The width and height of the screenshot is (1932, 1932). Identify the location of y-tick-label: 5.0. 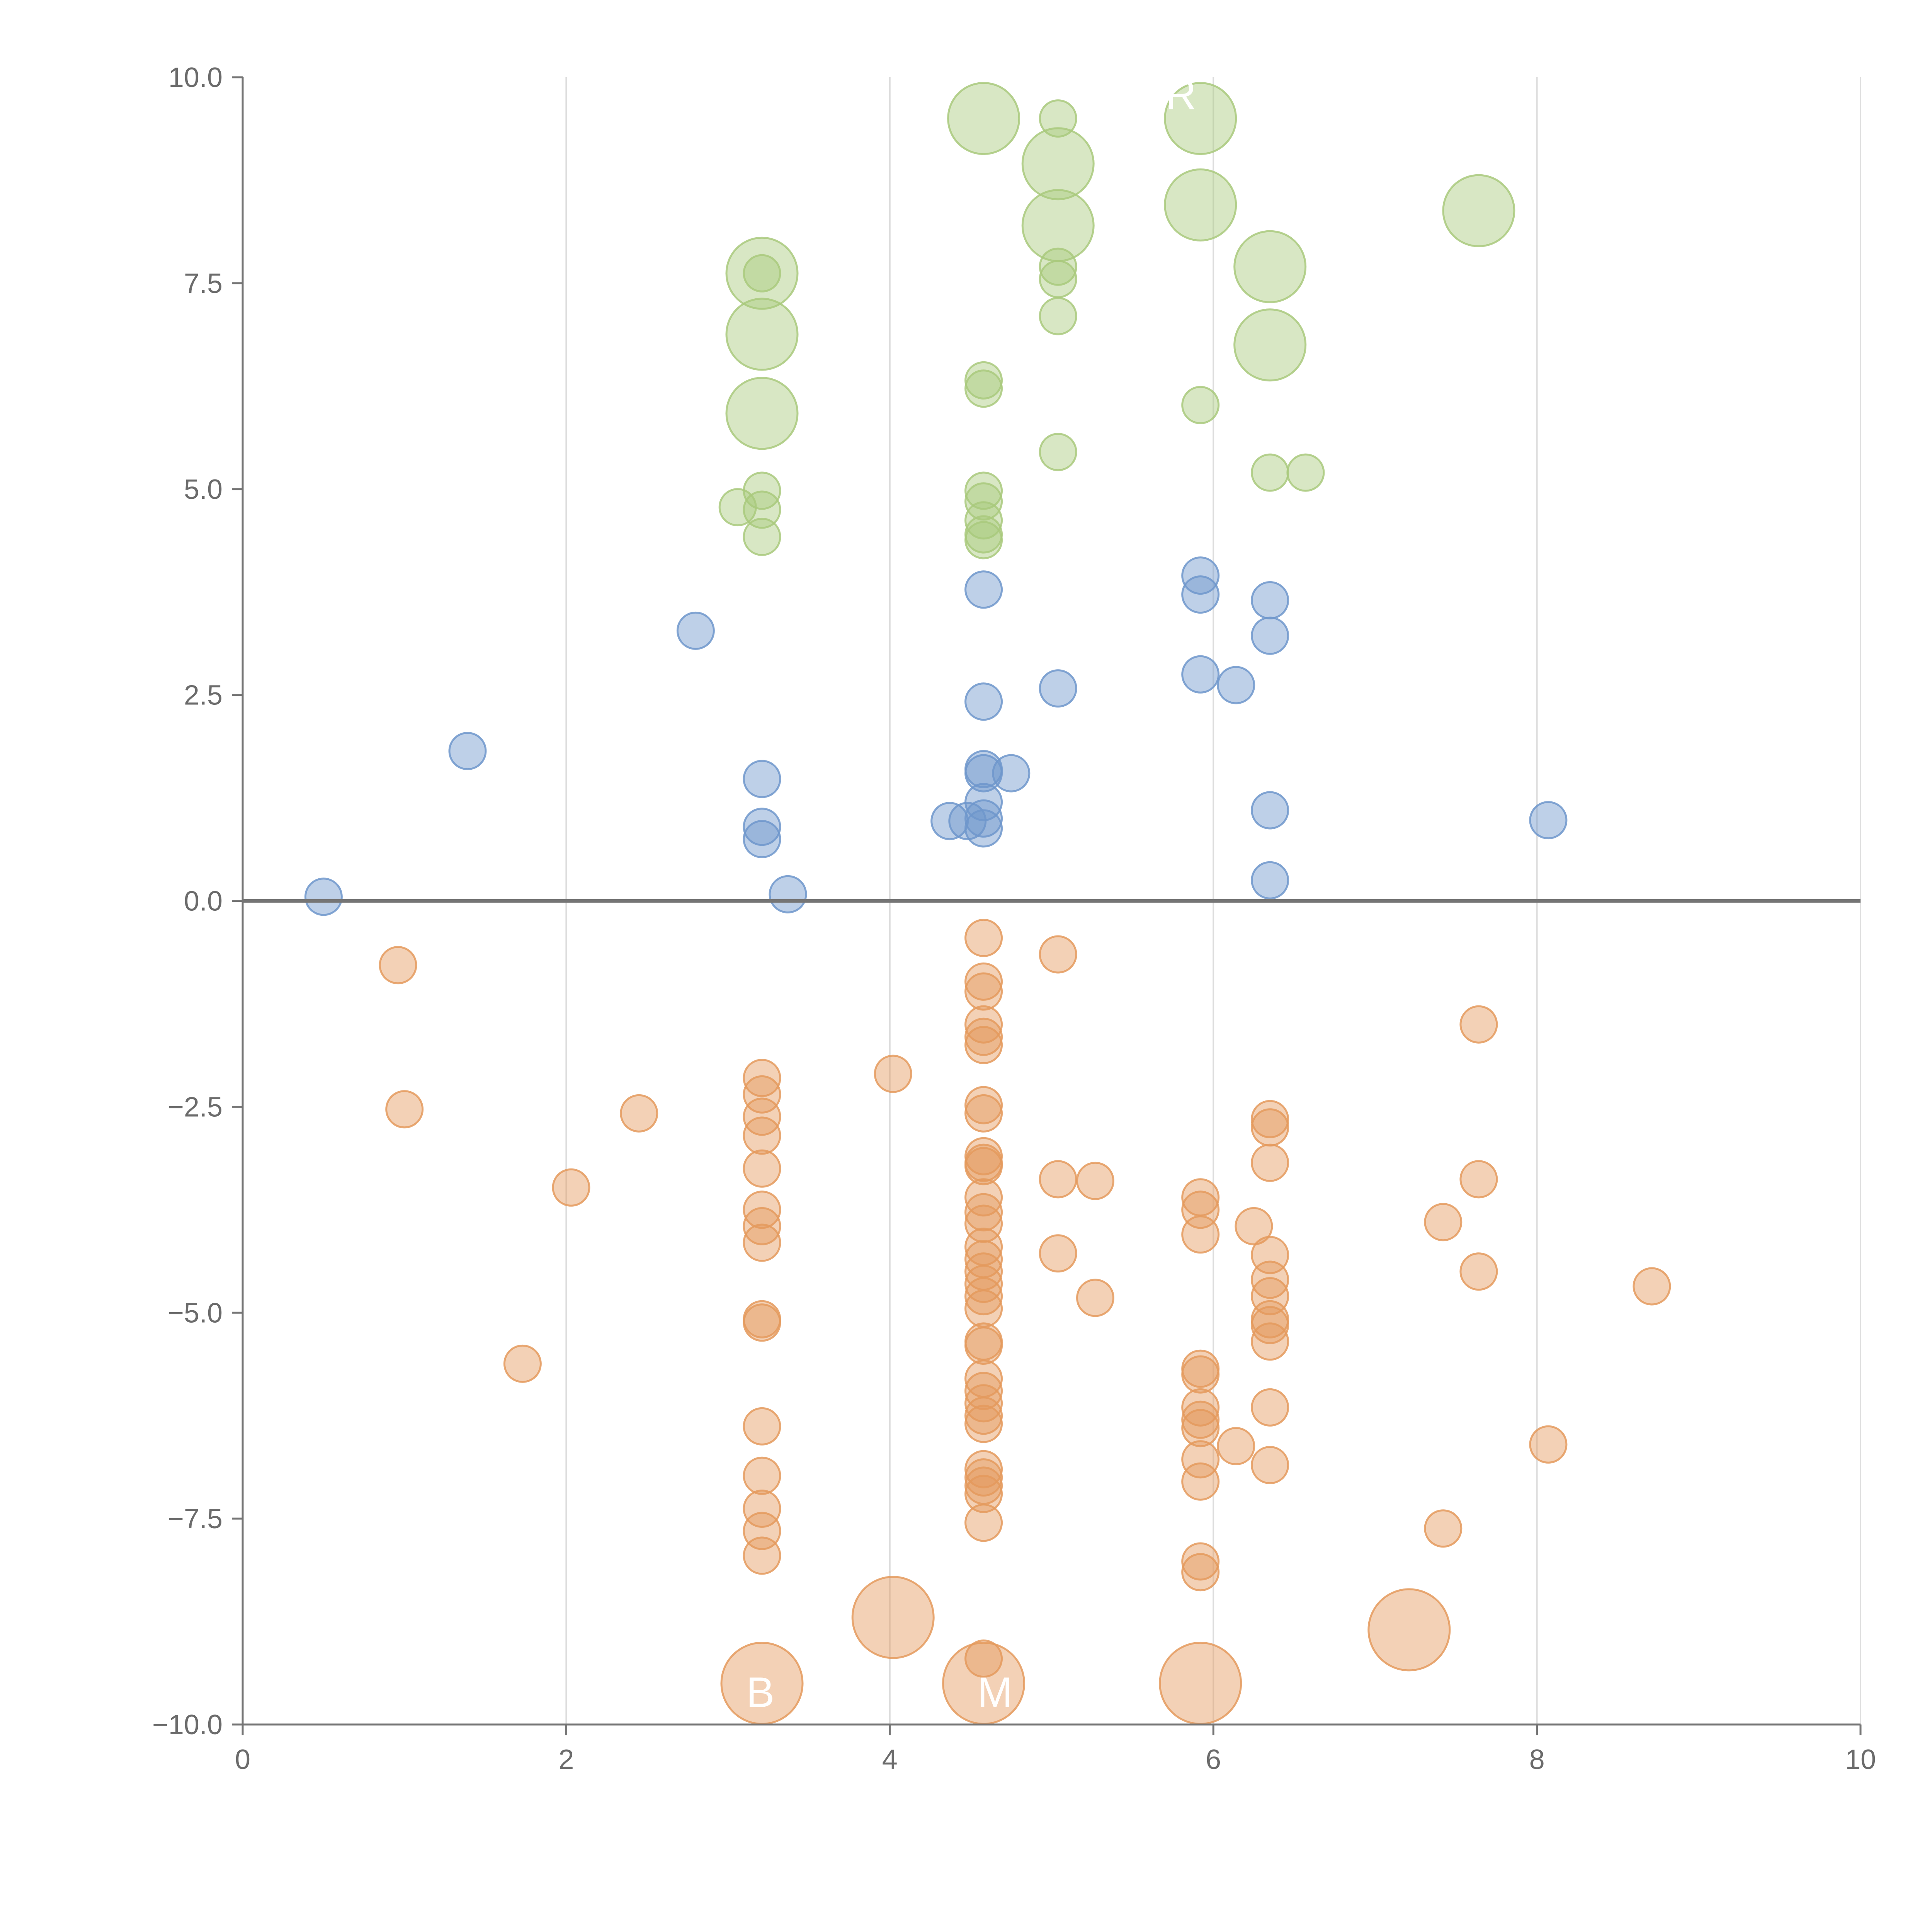
(204, 489).